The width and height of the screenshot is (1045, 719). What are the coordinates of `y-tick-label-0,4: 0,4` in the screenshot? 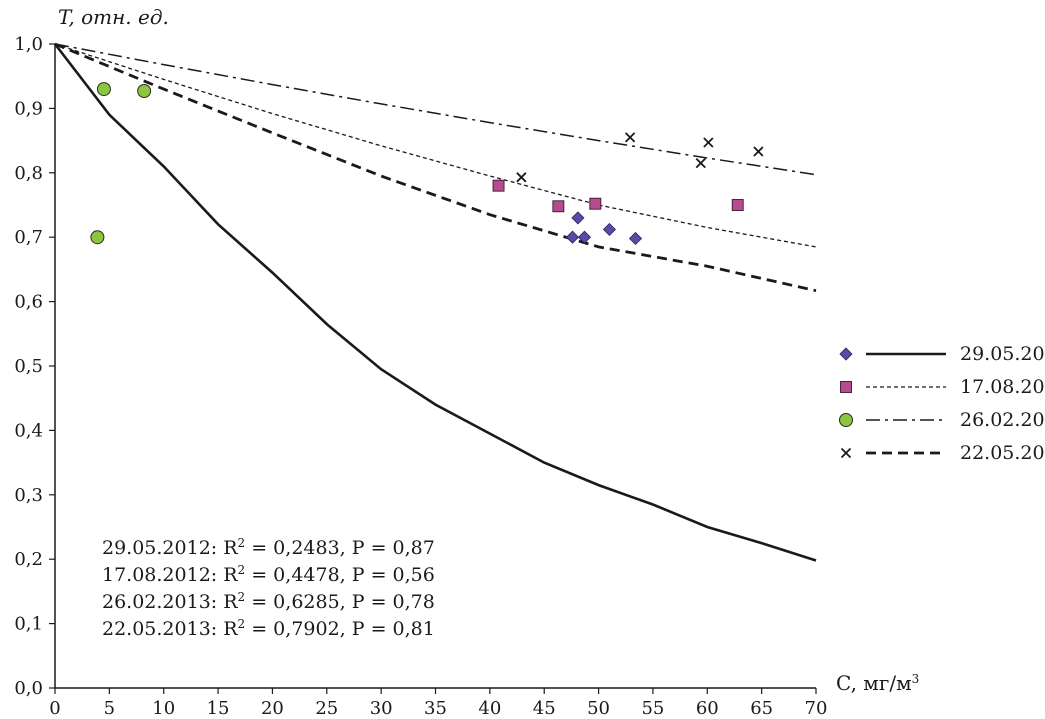 It's located at (28, 430).